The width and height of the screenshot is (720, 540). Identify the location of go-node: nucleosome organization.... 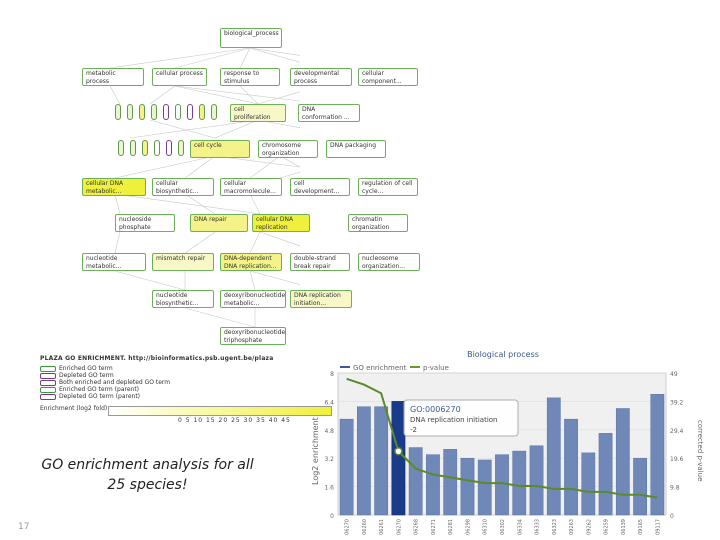
(389, 262).